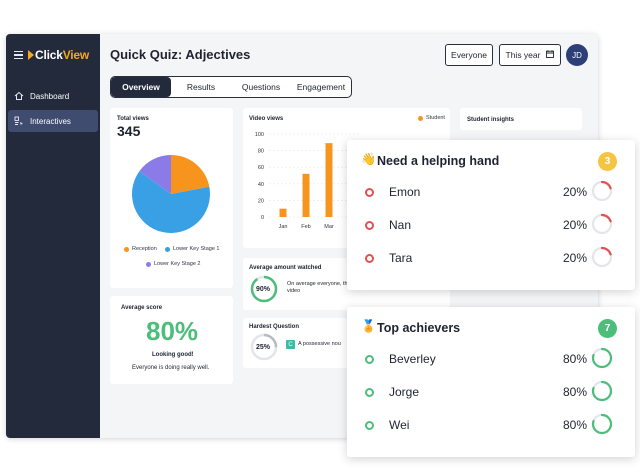  What do you see at coordinates (19, 96) in the screenshot?
I see `home-icon` at bounding box center [19, 96].